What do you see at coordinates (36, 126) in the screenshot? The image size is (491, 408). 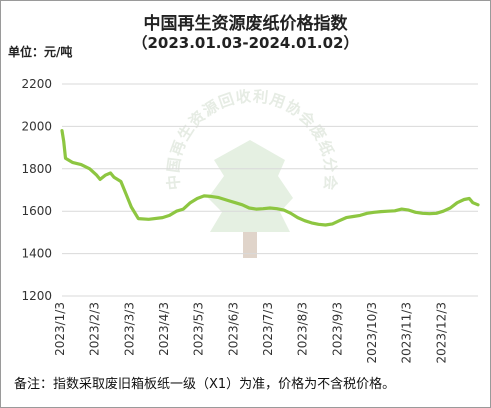 I see `y-tick-label: 2000` at bounding box center [36, 126].